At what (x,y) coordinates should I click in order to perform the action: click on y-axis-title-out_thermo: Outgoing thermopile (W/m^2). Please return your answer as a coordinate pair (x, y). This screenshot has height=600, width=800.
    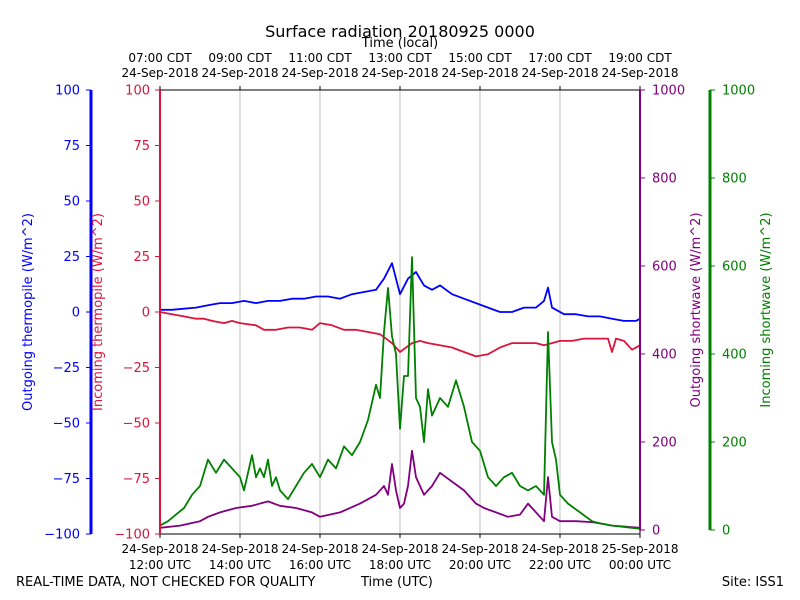
    Looking at the image, I should click on (28, 312).